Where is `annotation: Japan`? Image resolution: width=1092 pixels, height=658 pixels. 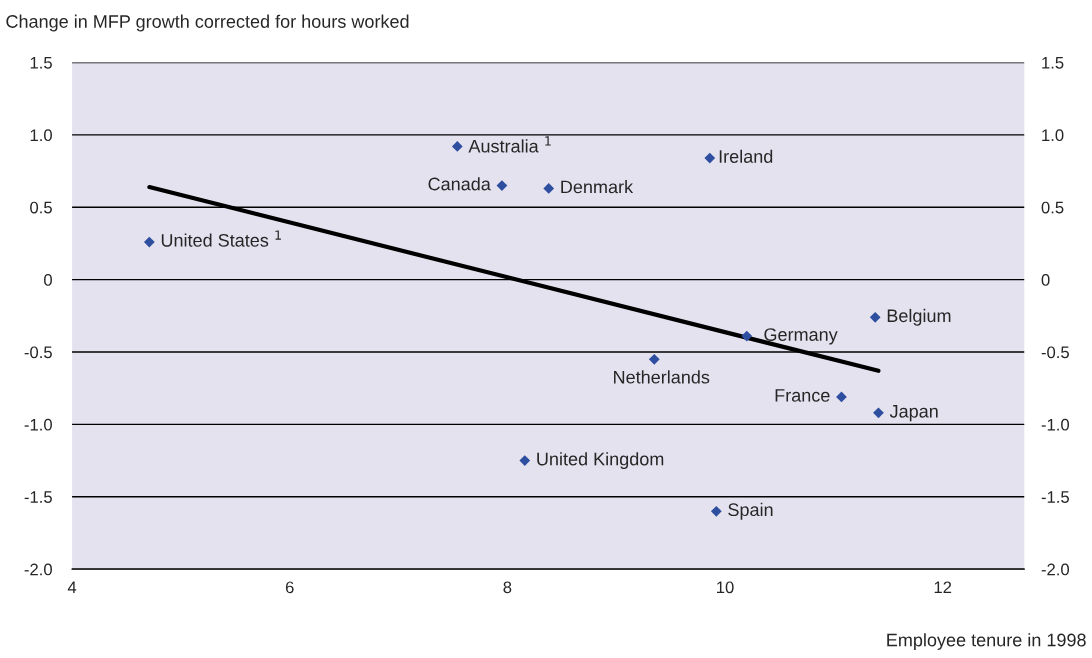
annotation: Japan is located at coordinates (913, 413).